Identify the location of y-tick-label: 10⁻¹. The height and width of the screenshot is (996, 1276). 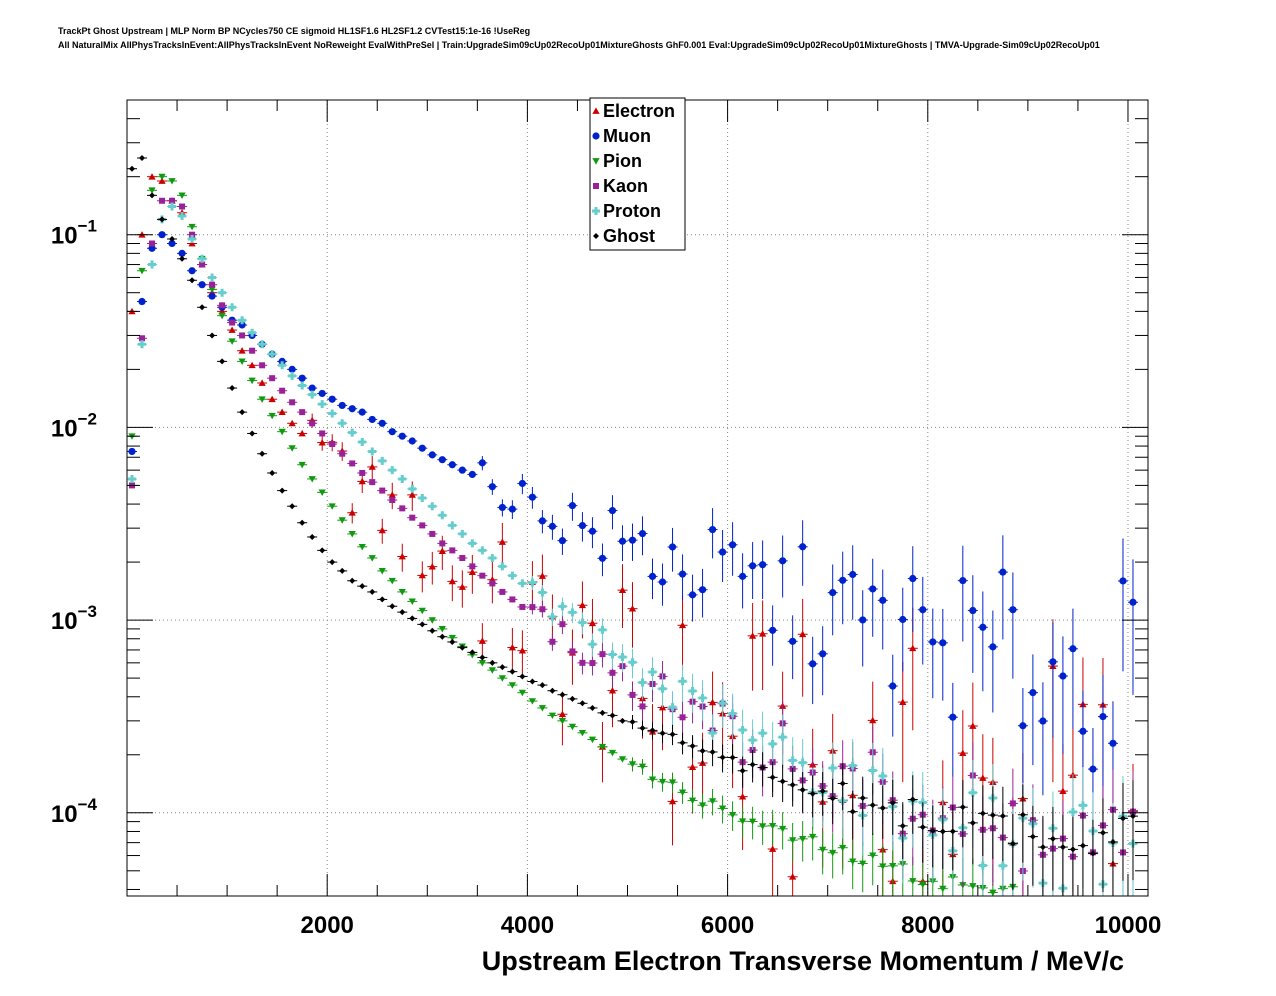
(74, 233).